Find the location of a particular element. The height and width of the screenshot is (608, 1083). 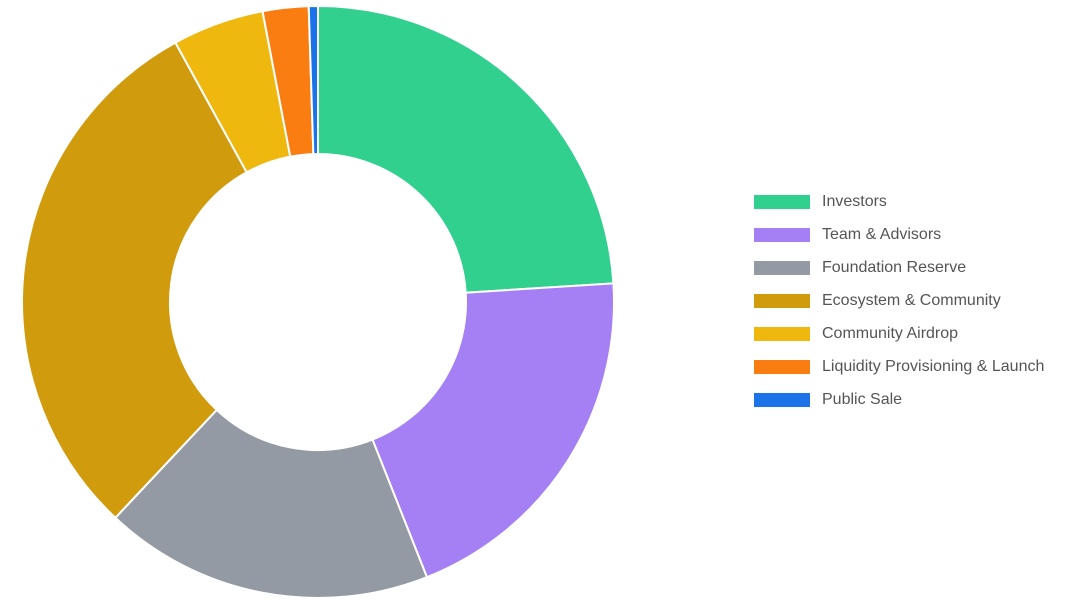

legend-label: Liquidity Provisioning & Launch is located at coordinates (933, 366).